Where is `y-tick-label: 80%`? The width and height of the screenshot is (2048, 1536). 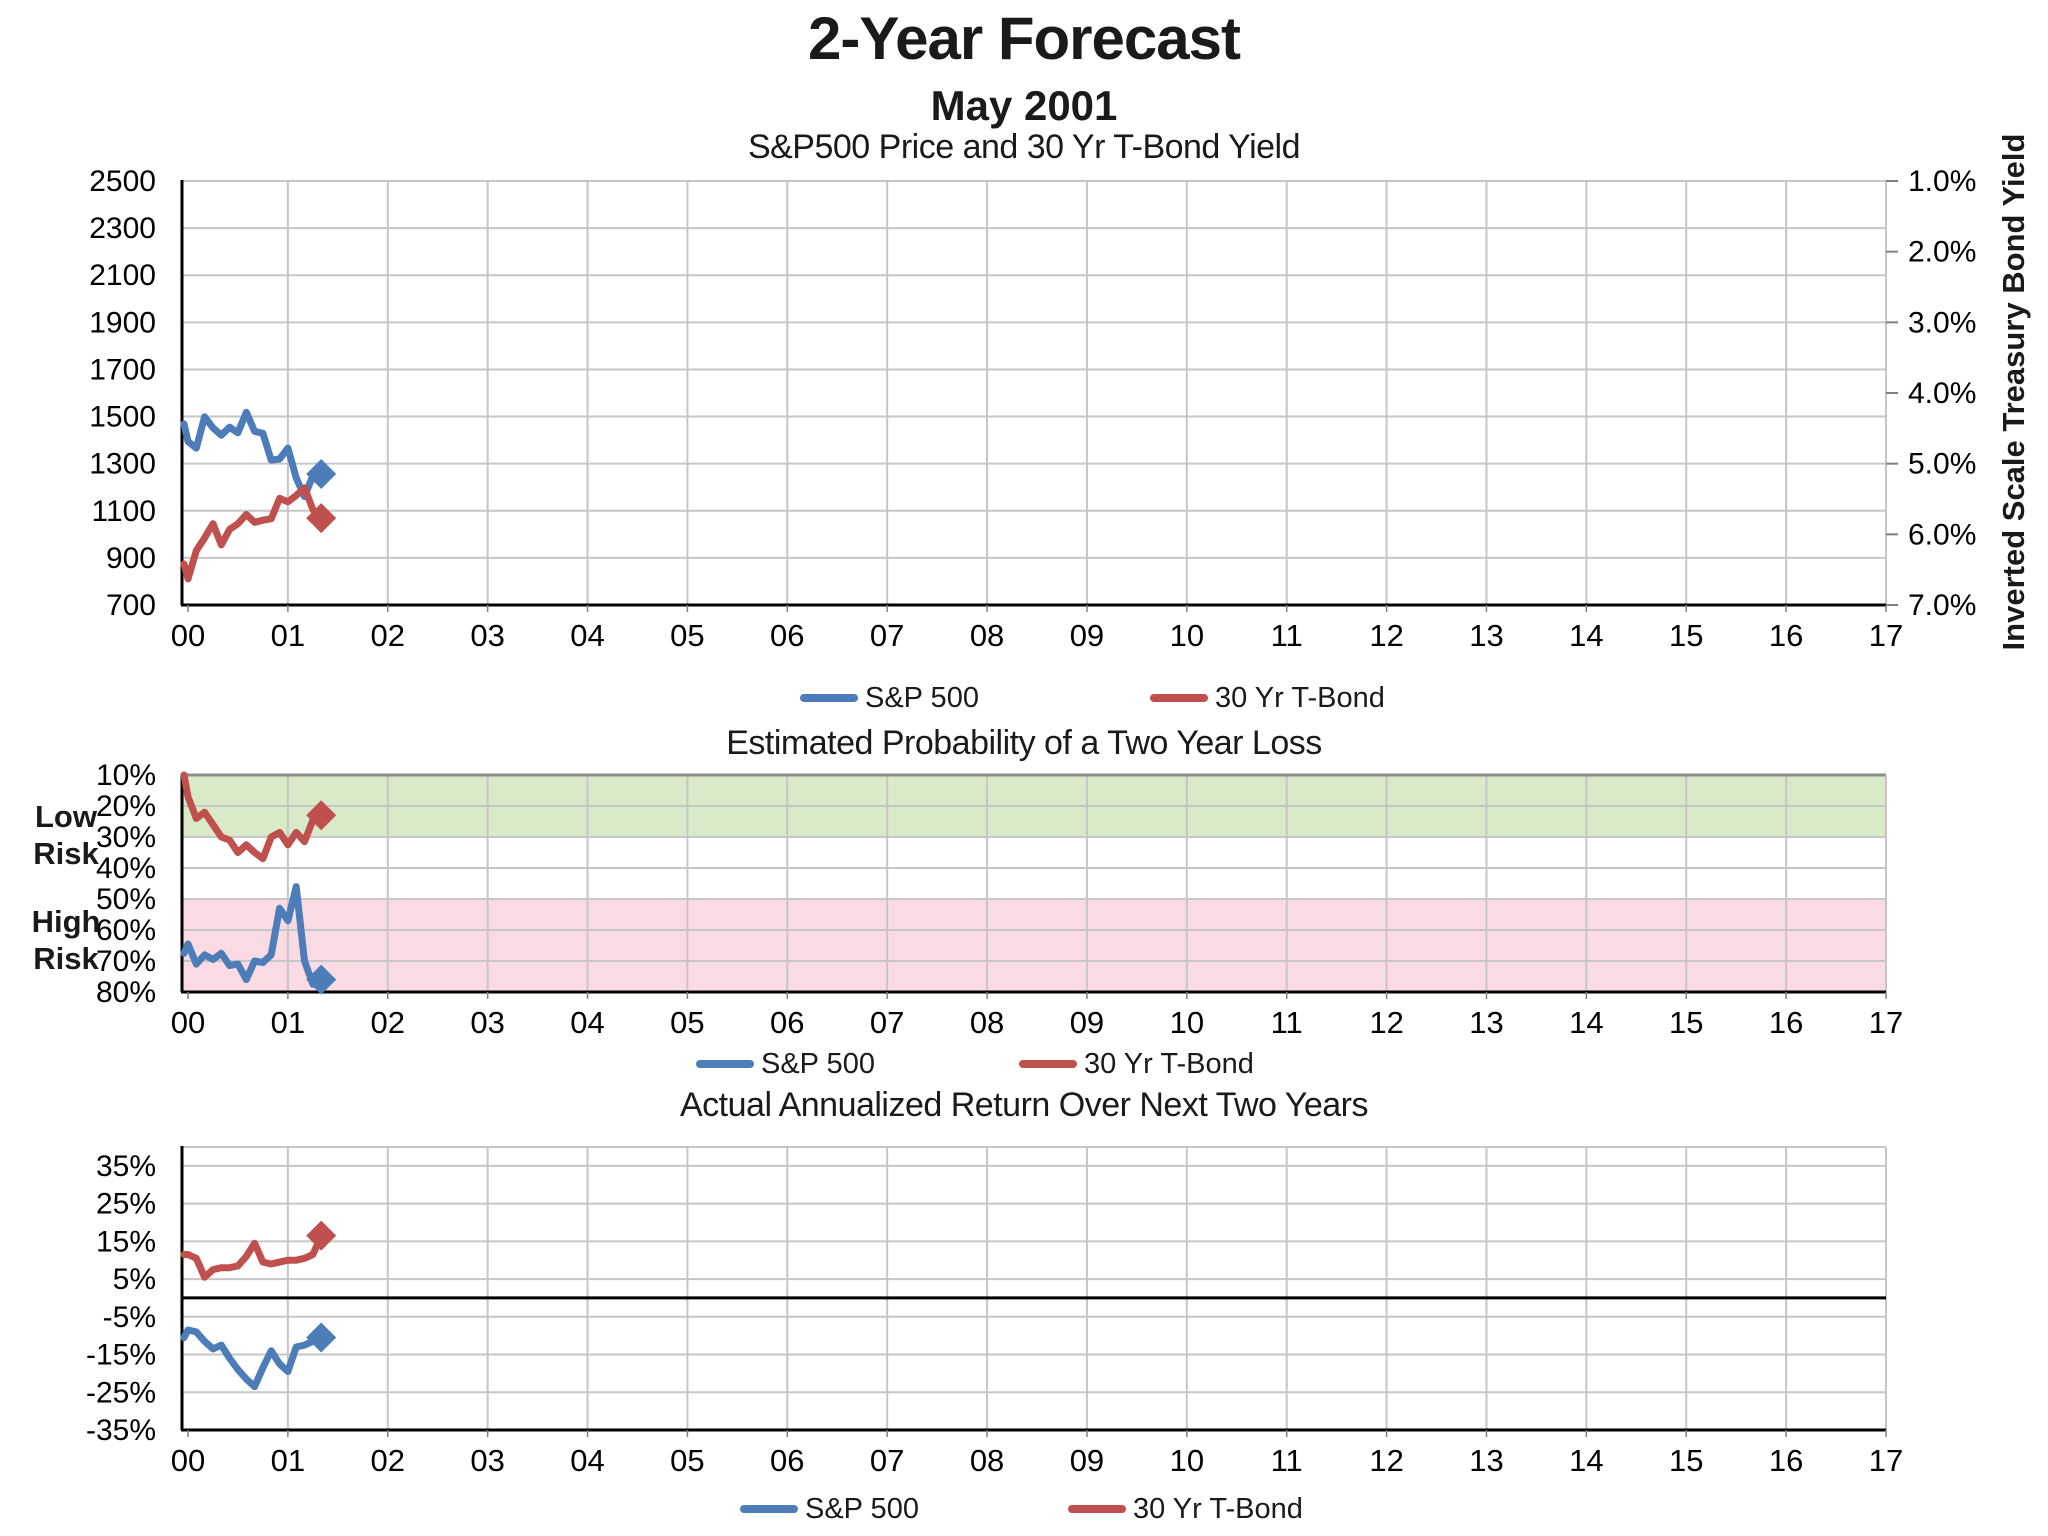 y-tick-label: 80% is located at coordinates (126, 992).